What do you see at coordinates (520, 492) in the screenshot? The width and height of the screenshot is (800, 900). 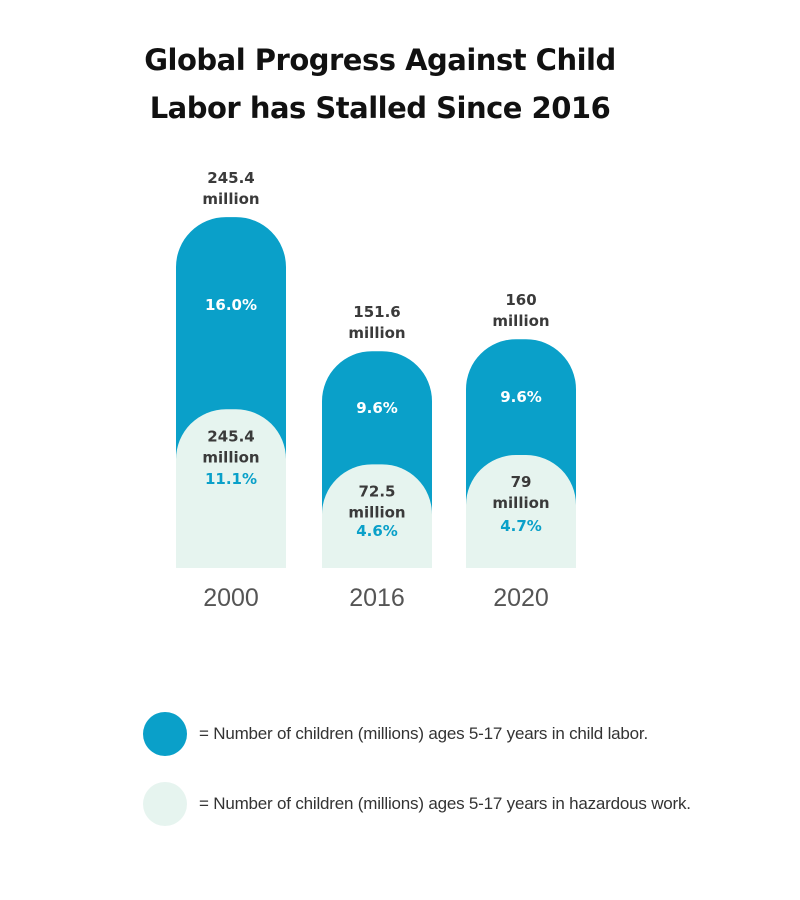 I see `value-label-hazardous-work-2020: 79 million` at bounding box center [520, 492].